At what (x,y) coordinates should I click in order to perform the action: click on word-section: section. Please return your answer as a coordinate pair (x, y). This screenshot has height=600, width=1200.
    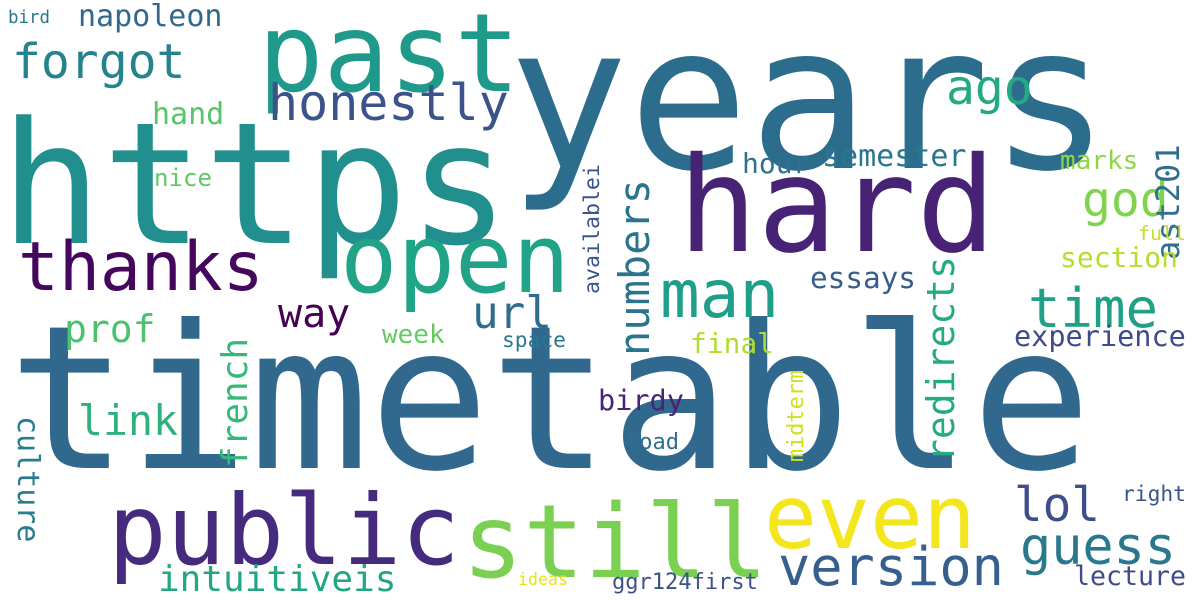
    Looking at the image, I should click on (1119, 257).